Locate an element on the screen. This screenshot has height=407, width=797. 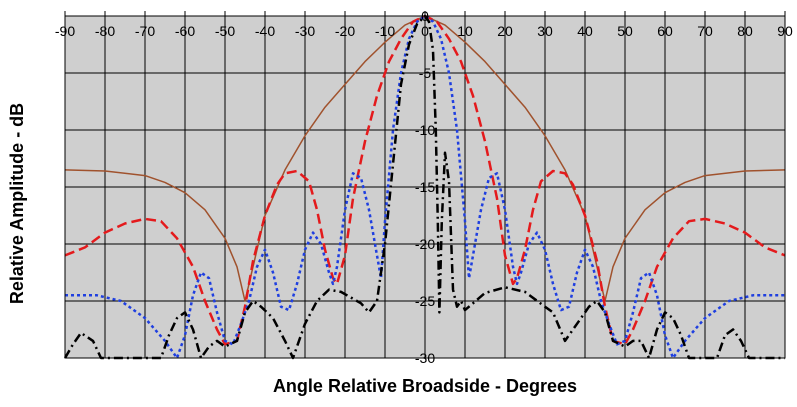
x-tick-label: -50 is located at coordinates (225, 31).